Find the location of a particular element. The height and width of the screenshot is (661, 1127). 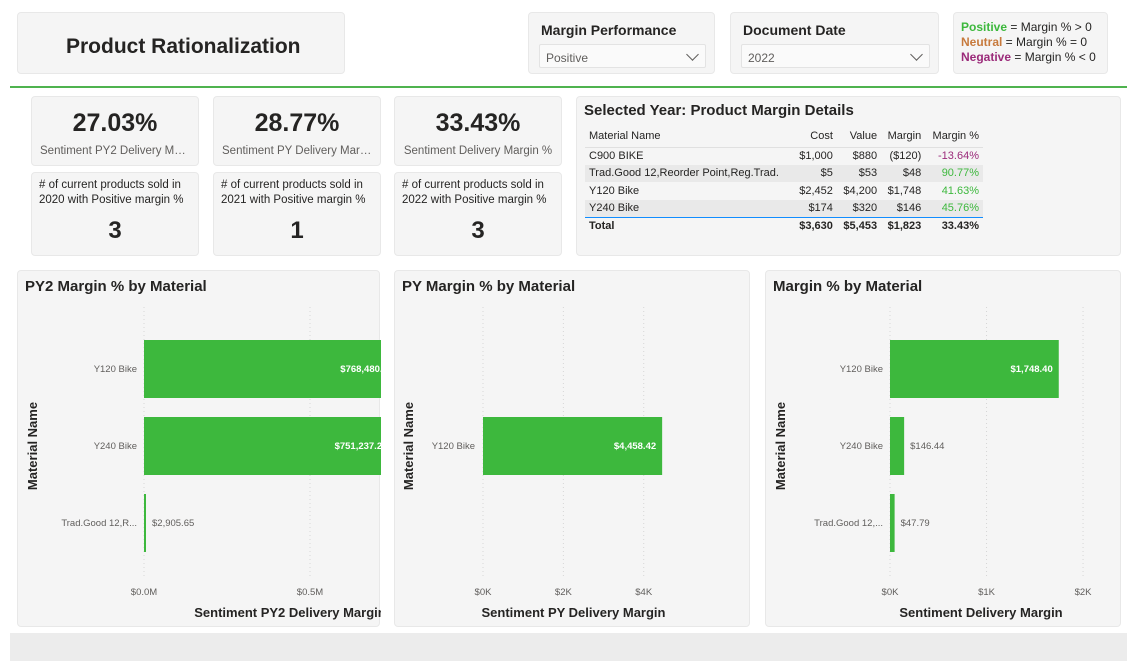

kpi-card-py: 28.77% Sentiment PY Delivery Margin % is located at coordinates (297, 131).